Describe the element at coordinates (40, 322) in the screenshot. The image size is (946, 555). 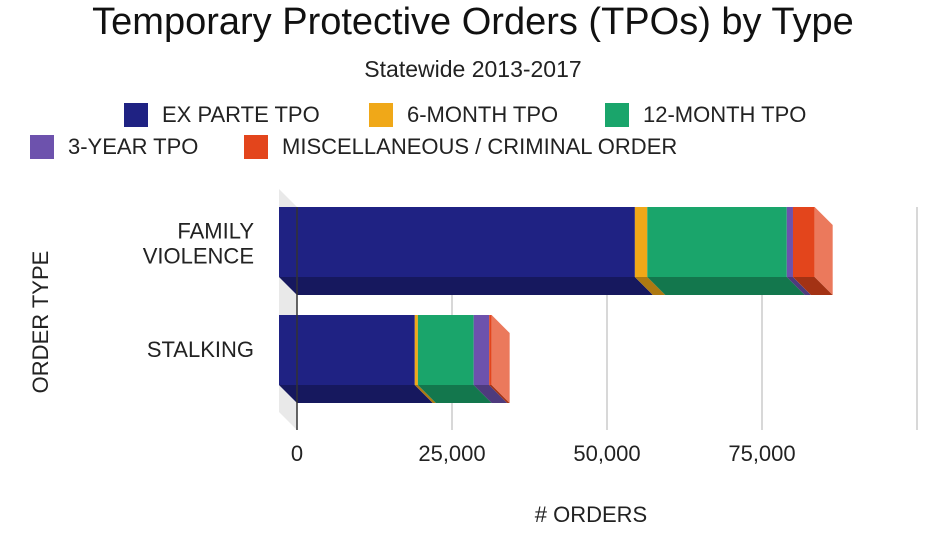
I see `y-axis-label: ORDER TYPE` at that location.